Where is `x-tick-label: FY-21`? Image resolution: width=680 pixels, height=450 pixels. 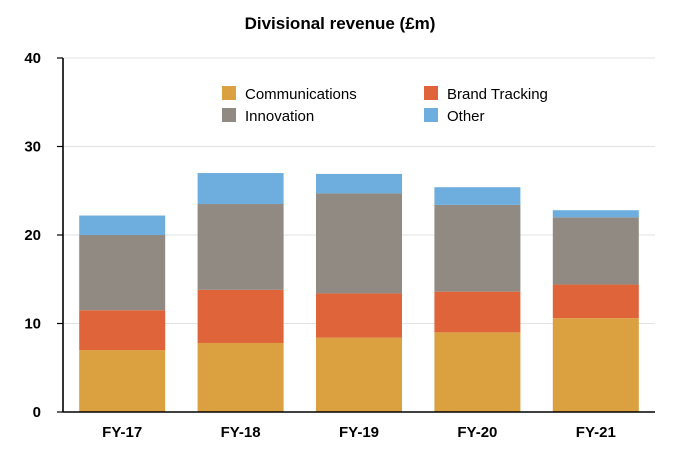 x-tick-label: FY-21 is located at coordinates (596, 432).